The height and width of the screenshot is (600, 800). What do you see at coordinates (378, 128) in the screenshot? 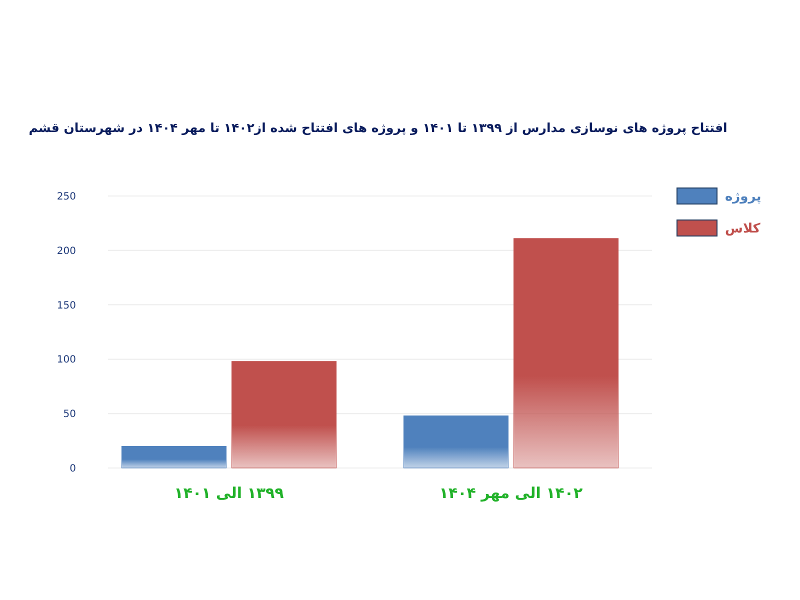
I see `chart-title: افتتاح پروژه های نوسازی مدارس از ۱۳۹۹ تا ۱۴۰۱ و پروژه های افتتاح شده از۱۴۰۲ تا مهر ۱۴۰۴ در شهرستان قشم` at bounding box center [378, 128].